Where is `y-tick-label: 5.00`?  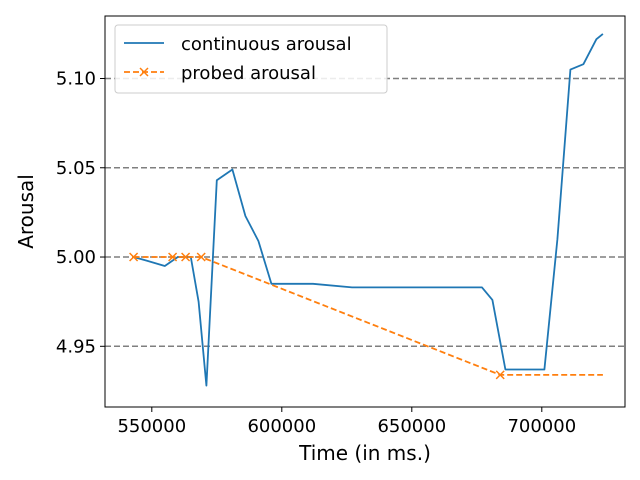 y-tick-label: 5.00 is located at coordinates (76, 257).